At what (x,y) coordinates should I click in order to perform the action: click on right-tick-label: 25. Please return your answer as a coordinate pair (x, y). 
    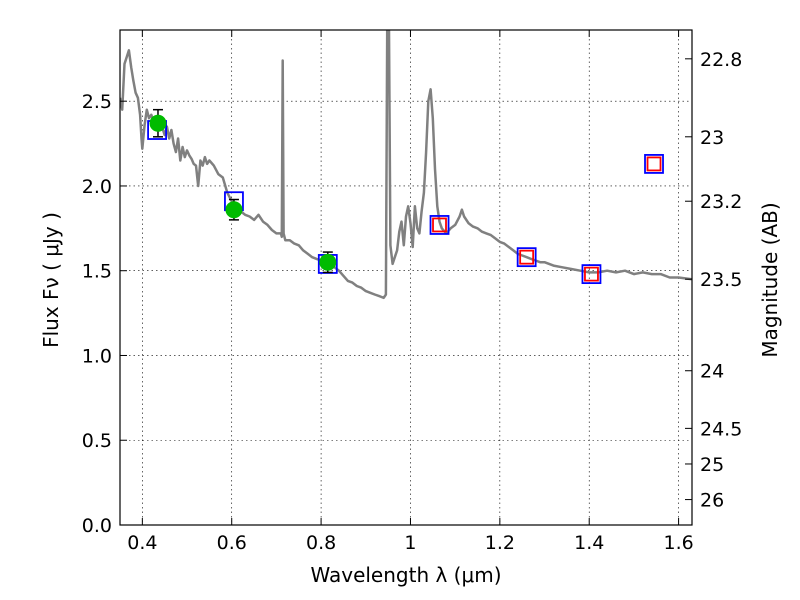
    Looking at the image, I should click on (712, 465).